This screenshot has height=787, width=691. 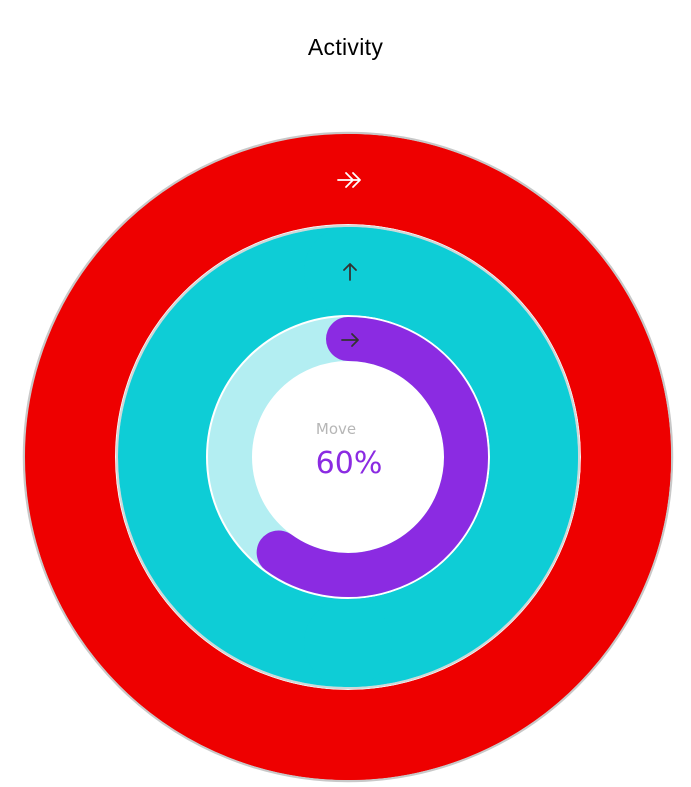 What do you see at coordinates (345, 47) in the screenshot?
I see `chart-title: Activity` at bounding box center [345, 47].